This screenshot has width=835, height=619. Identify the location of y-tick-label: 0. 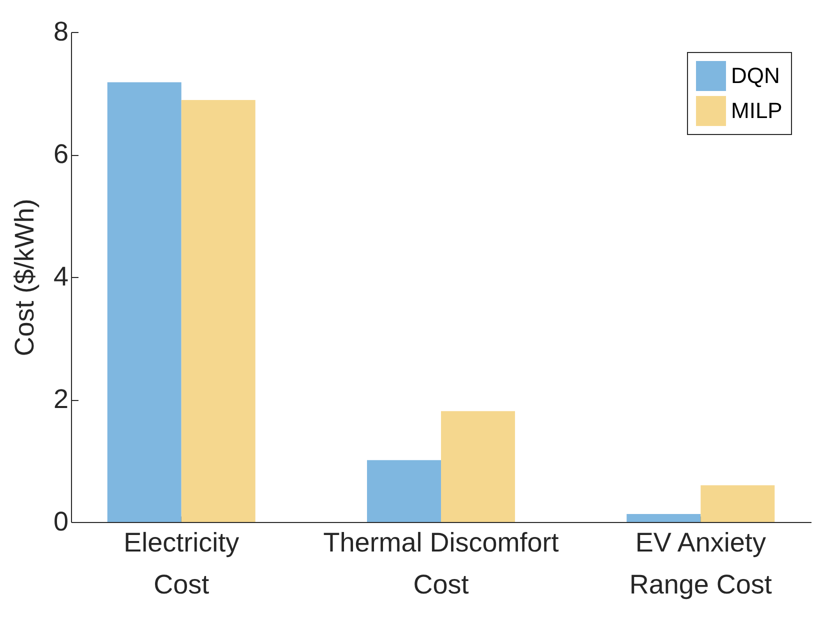
(60, 521).